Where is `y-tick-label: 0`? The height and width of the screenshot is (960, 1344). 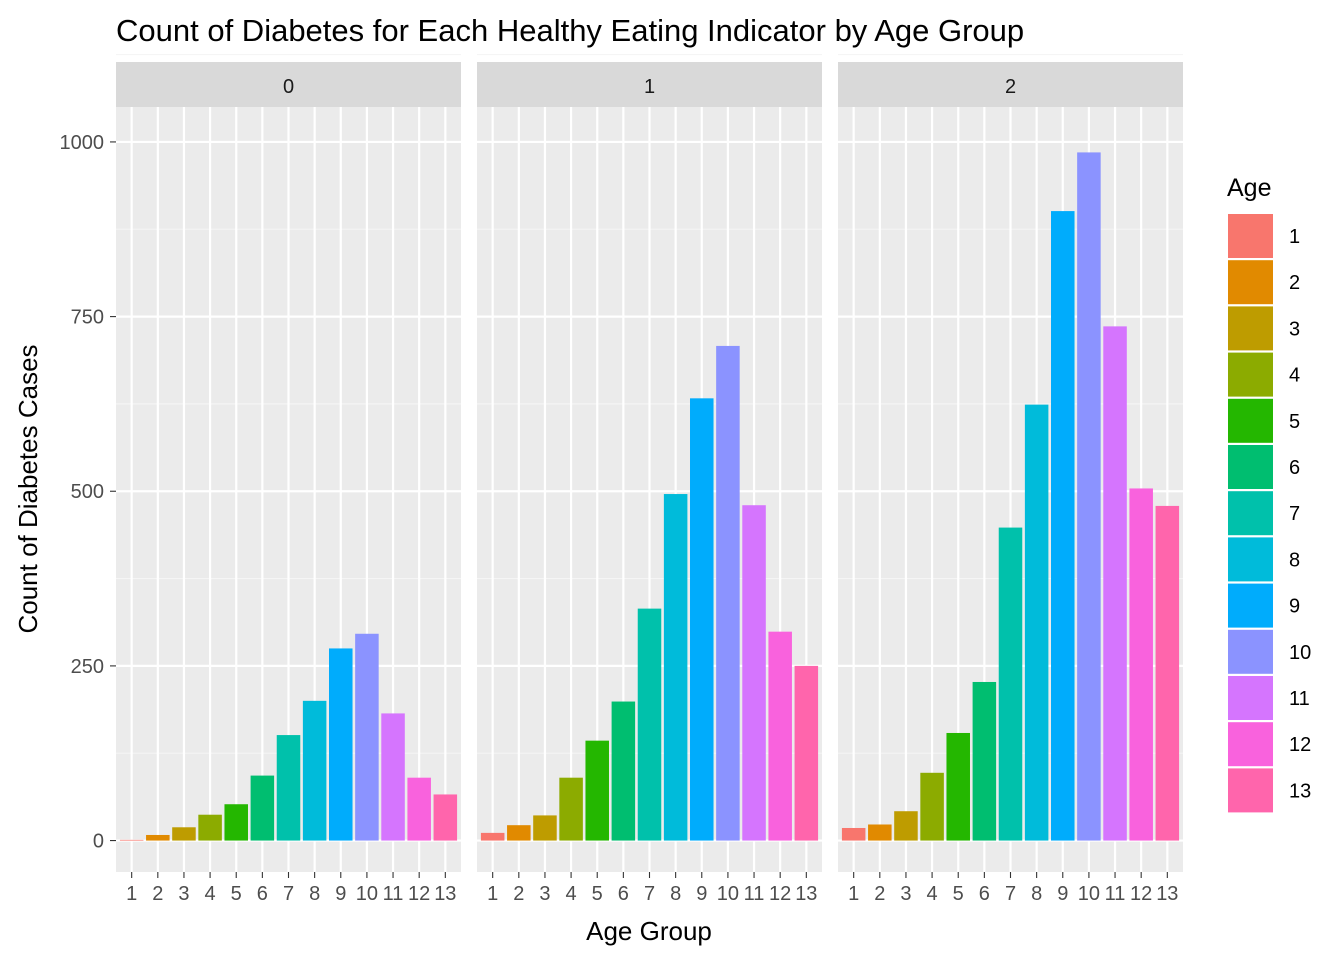
y-tick-label: 0 is located at coordinates (98, 842).